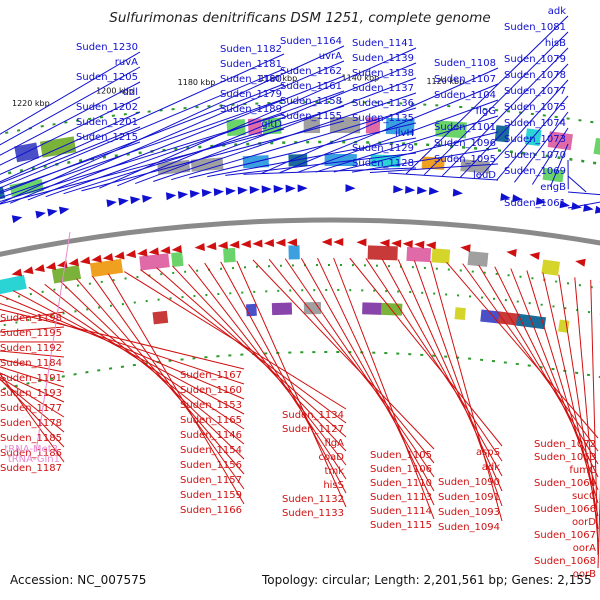 This screenshot has width=600, height=600. I want to click on gene-label: Suden_1187, so click(31, 468).